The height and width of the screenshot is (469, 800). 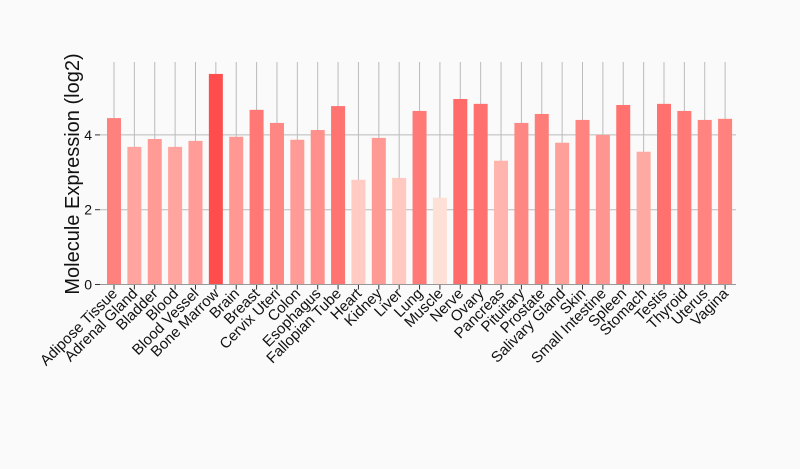 What do you see at coordinates (501, 222) in the screenshot?
I see `bar-pancreas` at bounding box center [501, 222].